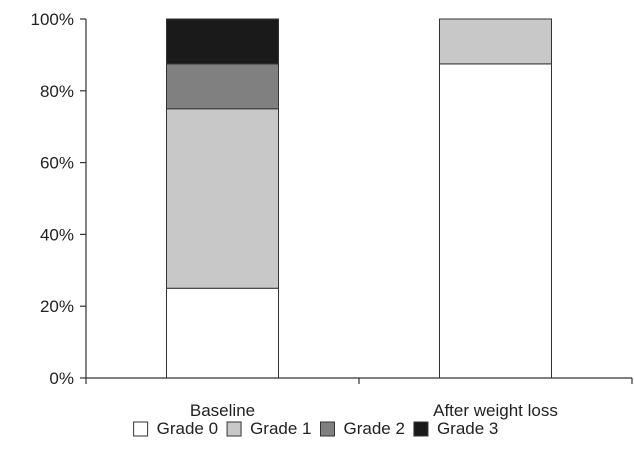  Describe the element at coordinates (52, 19) in the screenshot. I see `y-tick-label: 100%` at that location.